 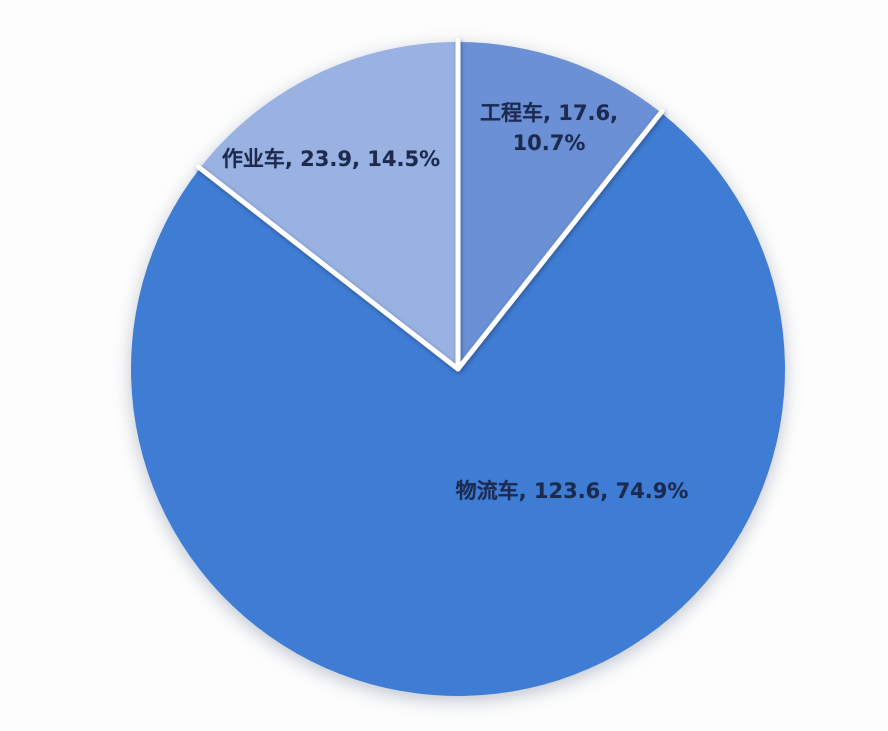 I want to click on label-wuliuche: 物流车, 123.6, 74.9%, so click(x=572, y=491).